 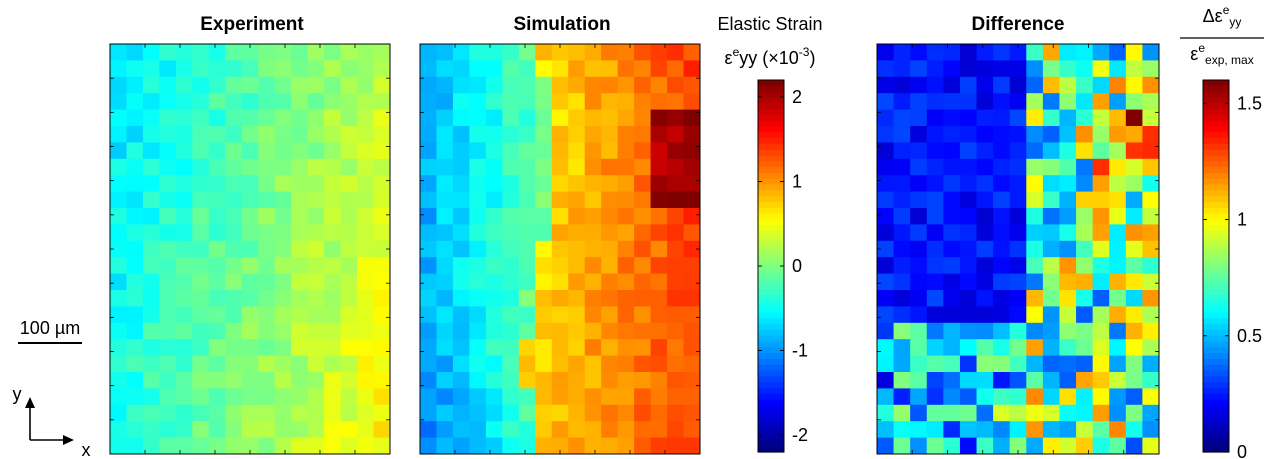 What do you see at coordinates (797, 97) in the screenshot?
I see `strain-colorbar-tick-label: 2` at bounding box center [797, 97].